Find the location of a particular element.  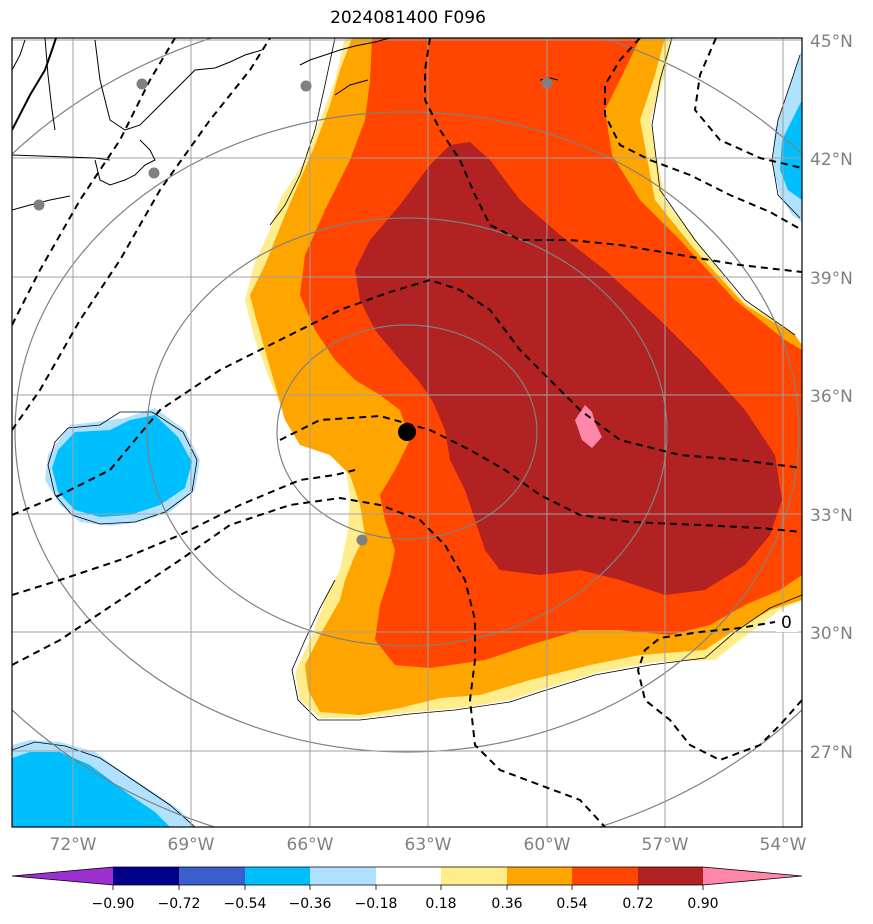

lon-label: 72°W is located at coordinates (73, 845).